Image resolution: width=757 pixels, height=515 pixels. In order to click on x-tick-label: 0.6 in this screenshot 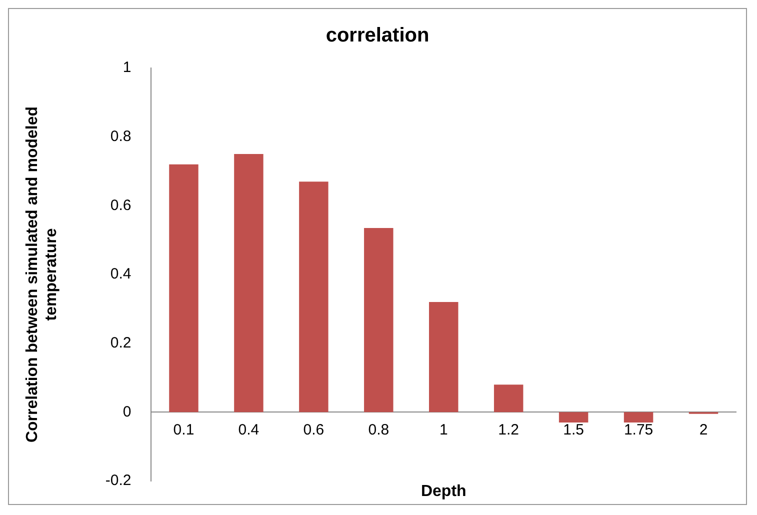, I will do `click(313, 429)`.